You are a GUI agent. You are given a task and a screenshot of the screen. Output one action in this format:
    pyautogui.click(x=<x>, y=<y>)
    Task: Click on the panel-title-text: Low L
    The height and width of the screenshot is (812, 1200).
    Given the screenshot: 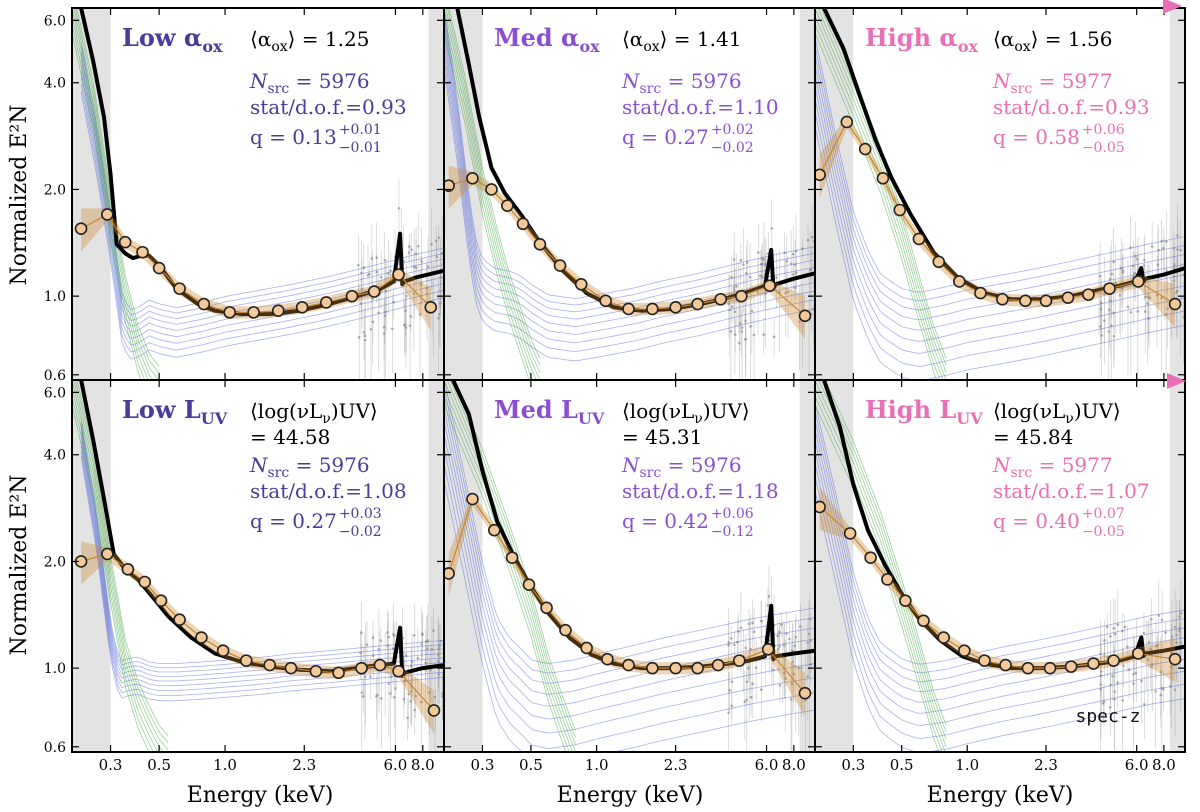 What is the action you would take?
    pyautogui.click(x=161, y=409)
    